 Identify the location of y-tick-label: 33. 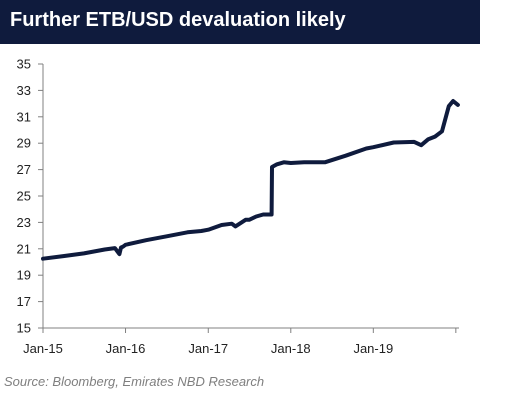
(24, 90).